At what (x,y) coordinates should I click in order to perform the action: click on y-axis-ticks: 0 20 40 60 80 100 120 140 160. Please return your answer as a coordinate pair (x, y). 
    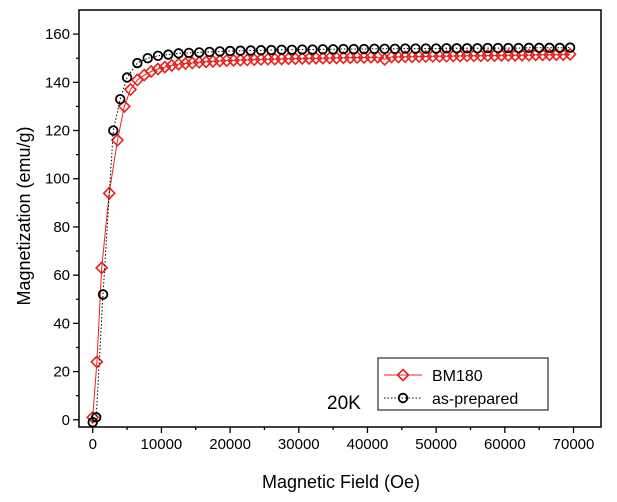
    Looking at the image, I should click on (62, 227).